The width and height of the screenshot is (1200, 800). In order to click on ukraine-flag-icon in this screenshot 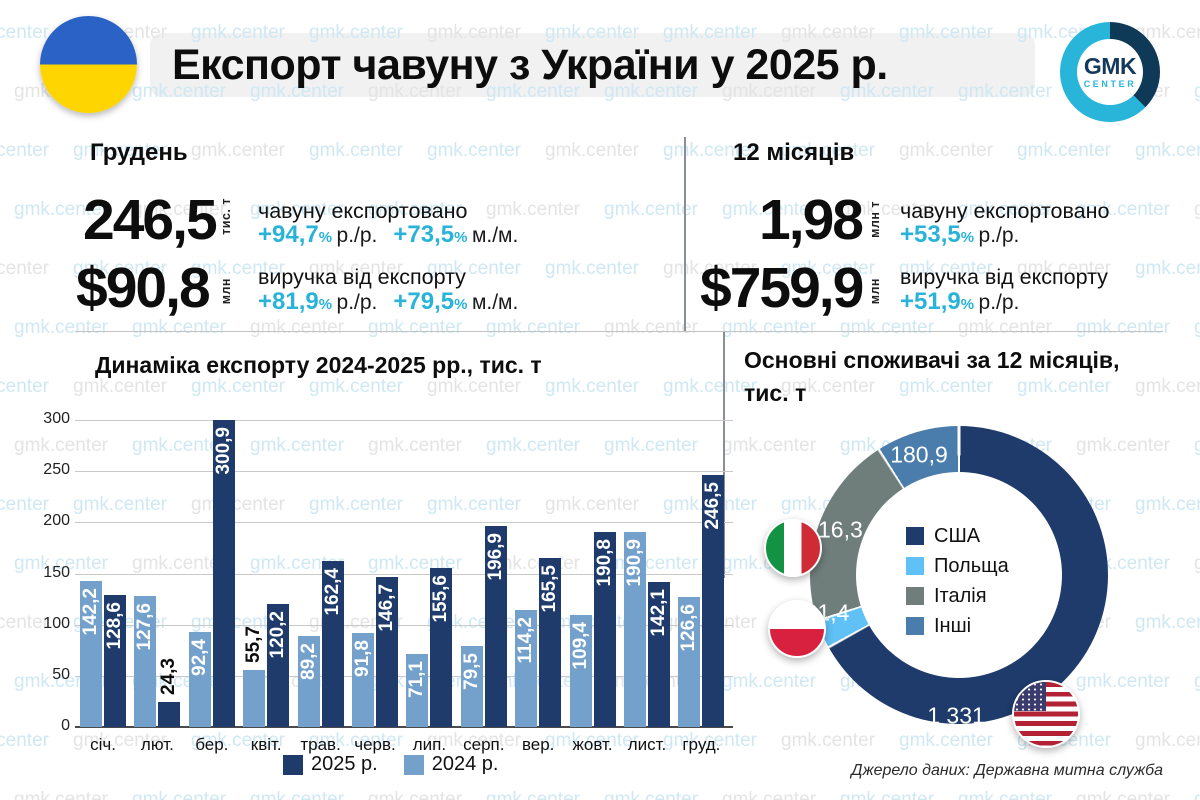, I will do `click(88, 64)`.